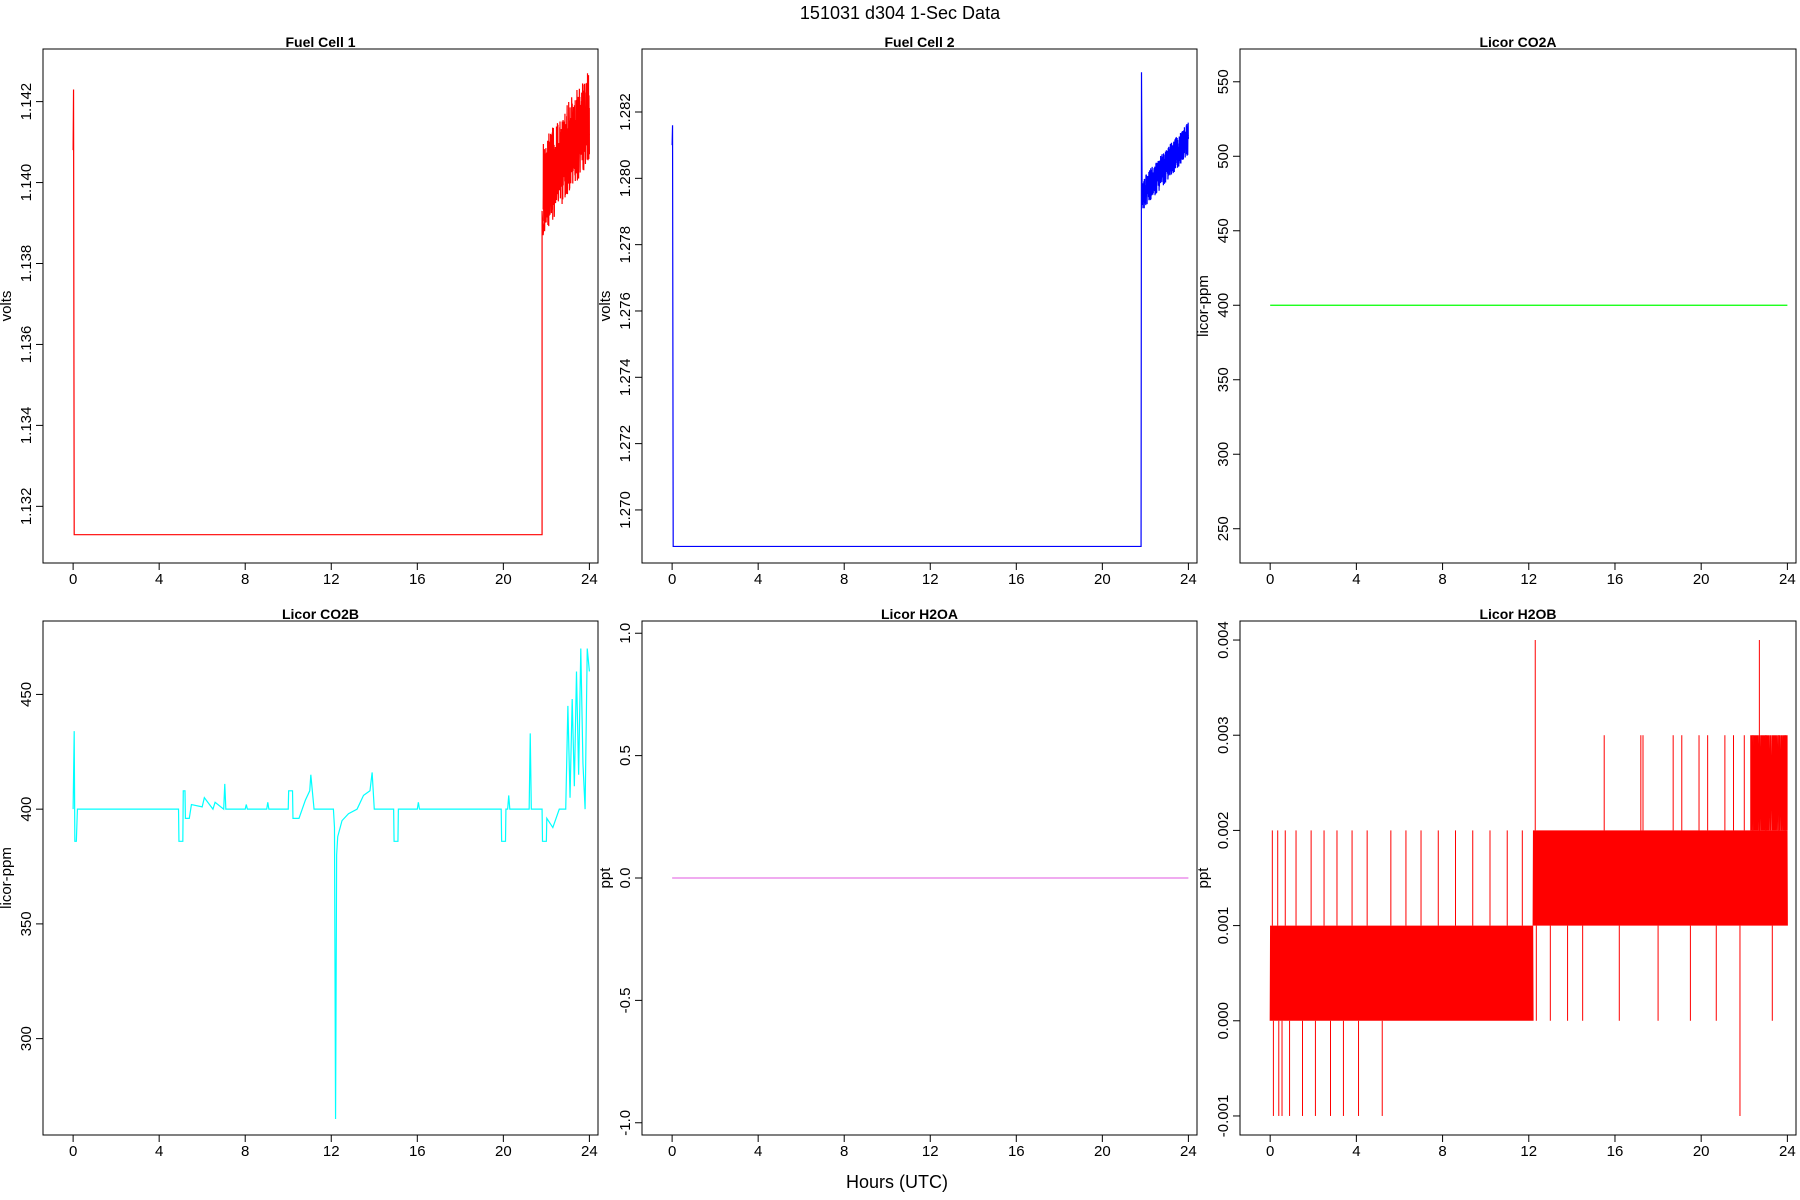 The width and height of the screenshot is (1800, 1200). I want to click on y-tick-label: 1.136, so click(26, 345).